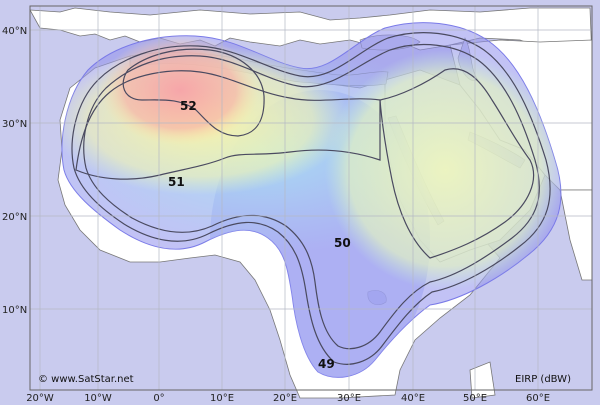 Image resolution: width=600 pixels, height=405 pixels. I want to click on latitude-tick-label: 40°N, so click(14, 31).